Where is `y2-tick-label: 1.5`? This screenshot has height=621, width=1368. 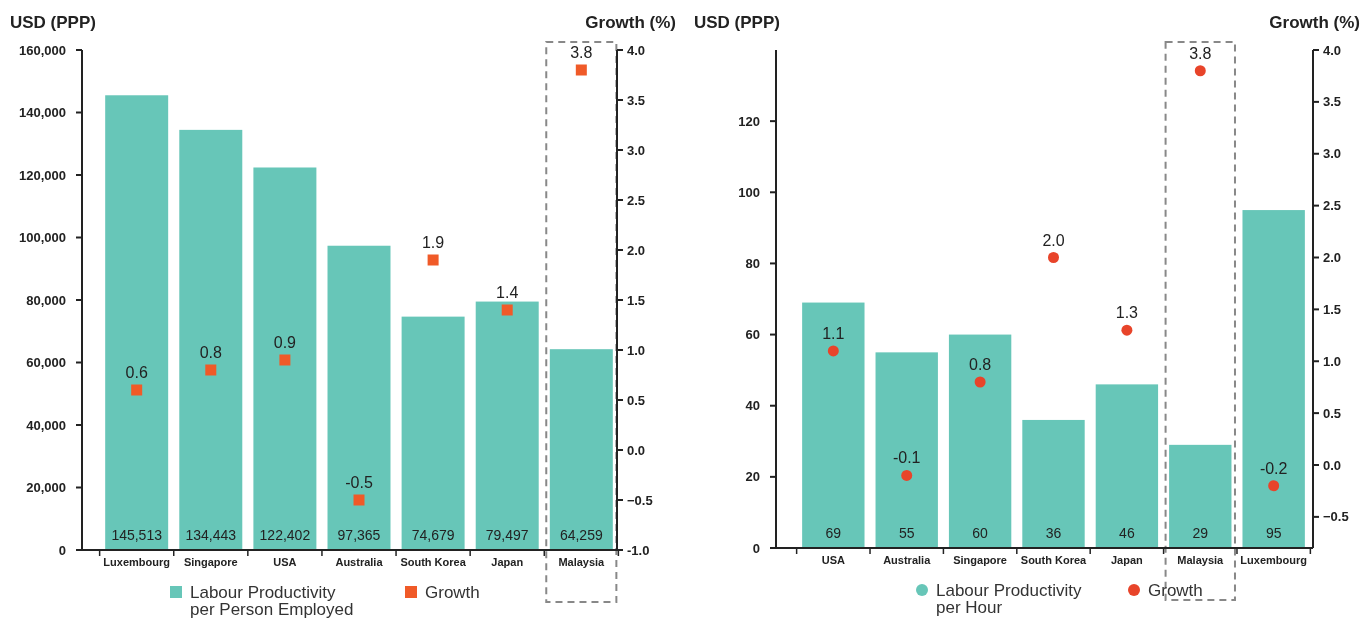
y2-tick-label: 1.5 is located at coordinates (636, 300).